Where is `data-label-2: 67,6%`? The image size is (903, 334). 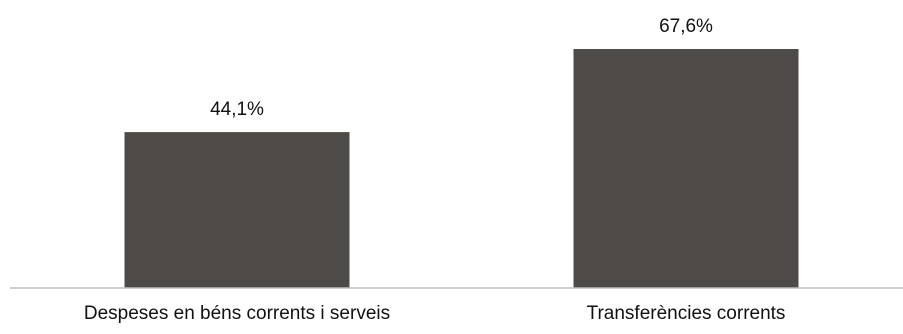
data-label-2: 67,6% is located at coordinates (686, 26).